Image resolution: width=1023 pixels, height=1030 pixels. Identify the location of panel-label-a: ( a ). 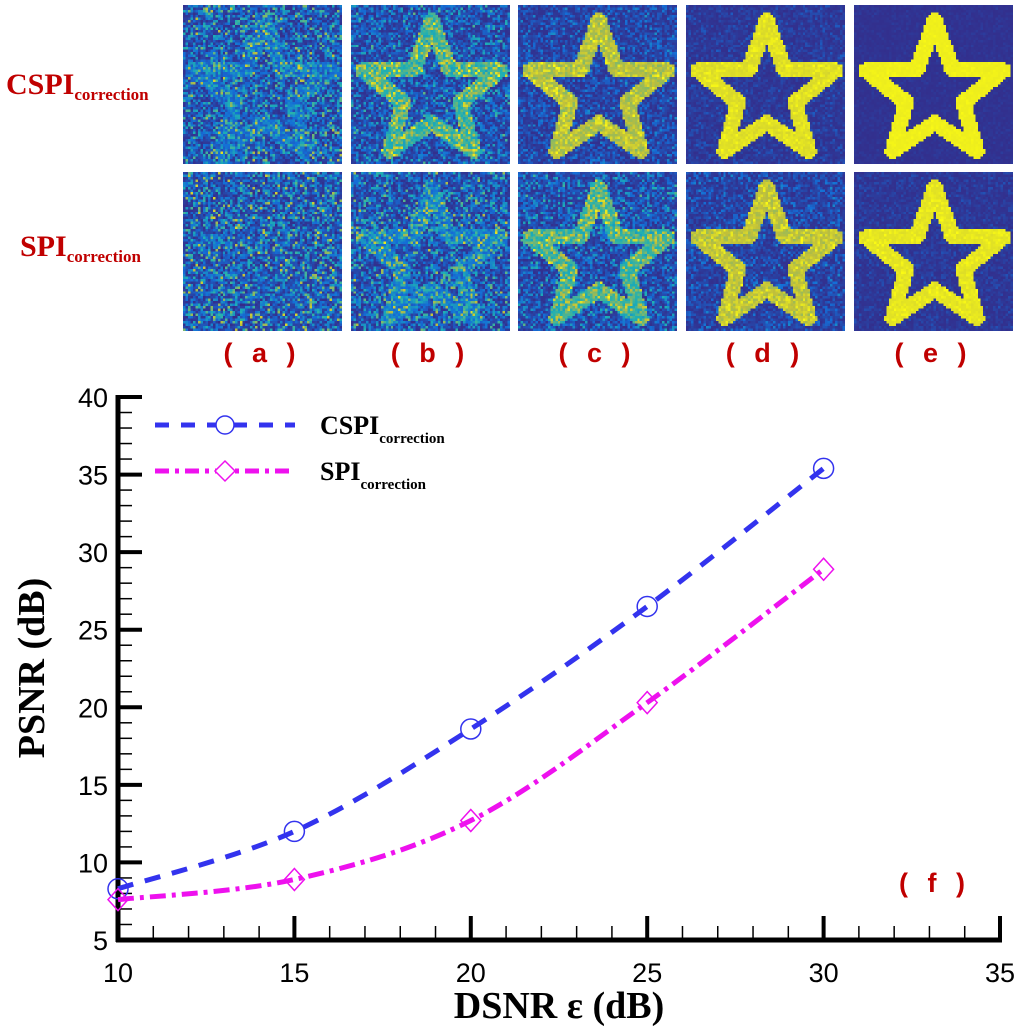
(262, 353).